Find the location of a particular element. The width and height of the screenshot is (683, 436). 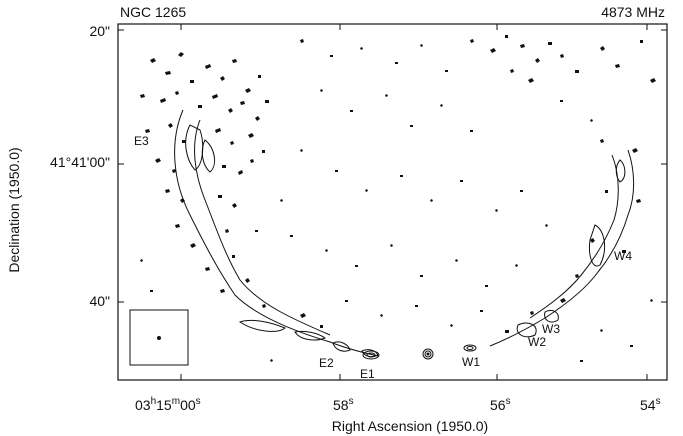

x-tick-label-54s: 54s is located at coordinates (650, 404).